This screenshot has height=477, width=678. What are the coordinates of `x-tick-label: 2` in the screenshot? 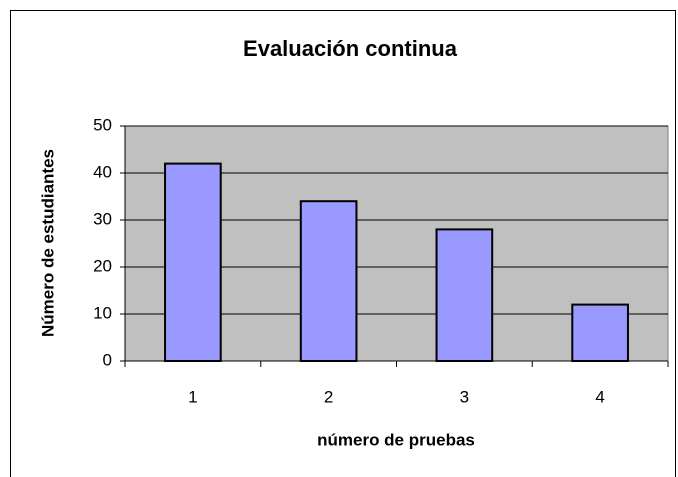 It's located at (328, 396).